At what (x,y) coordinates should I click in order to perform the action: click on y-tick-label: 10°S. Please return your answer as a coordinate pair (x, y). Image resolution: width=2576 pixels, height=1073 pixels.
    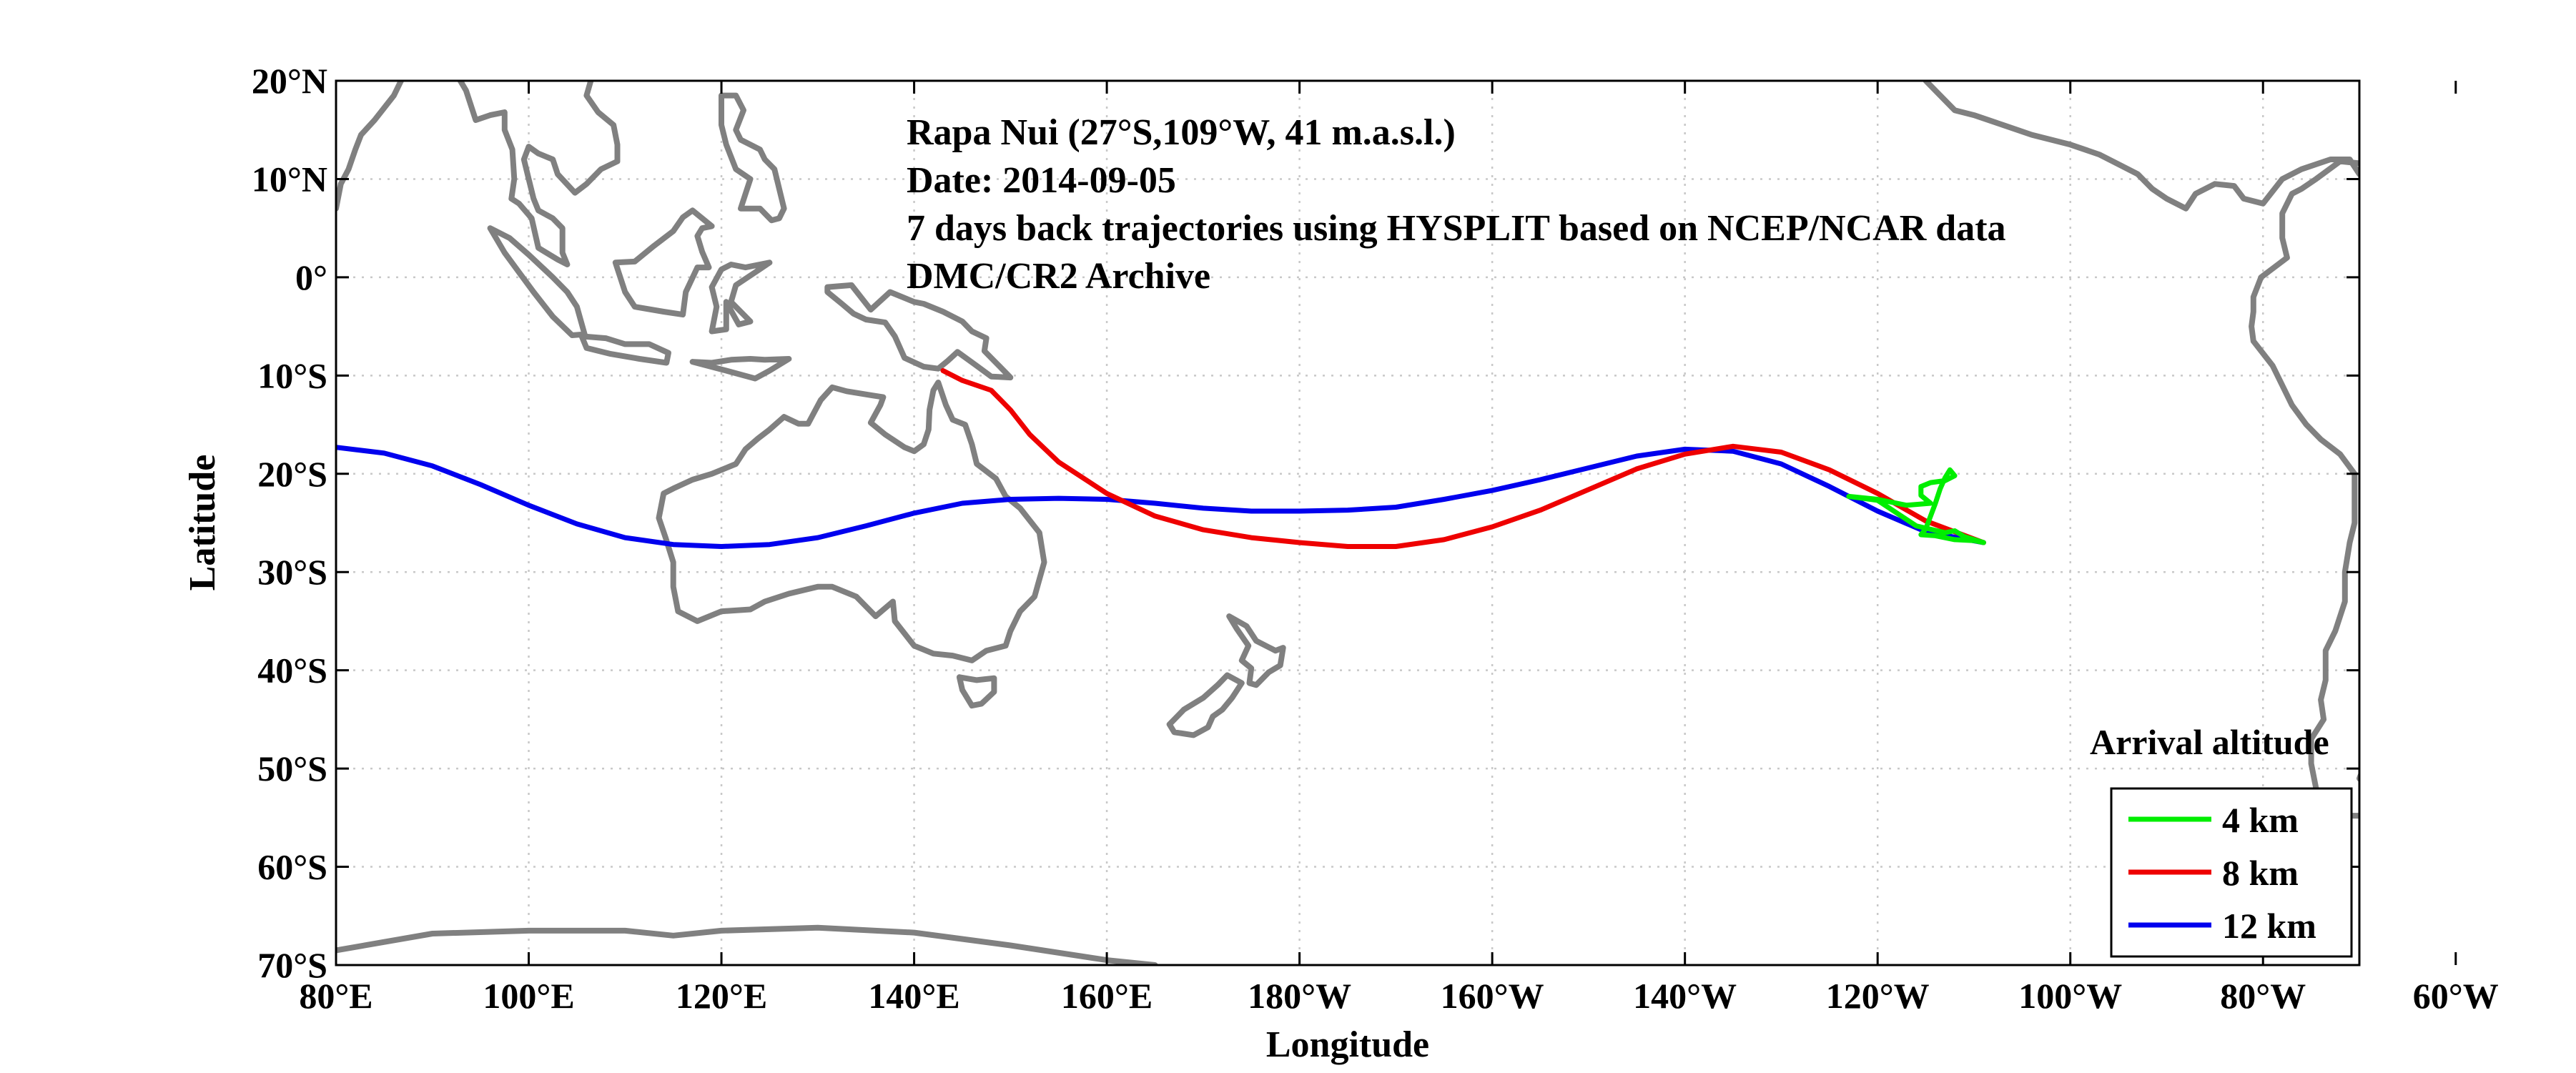
    Looking at the image, I should click on (292, 375).